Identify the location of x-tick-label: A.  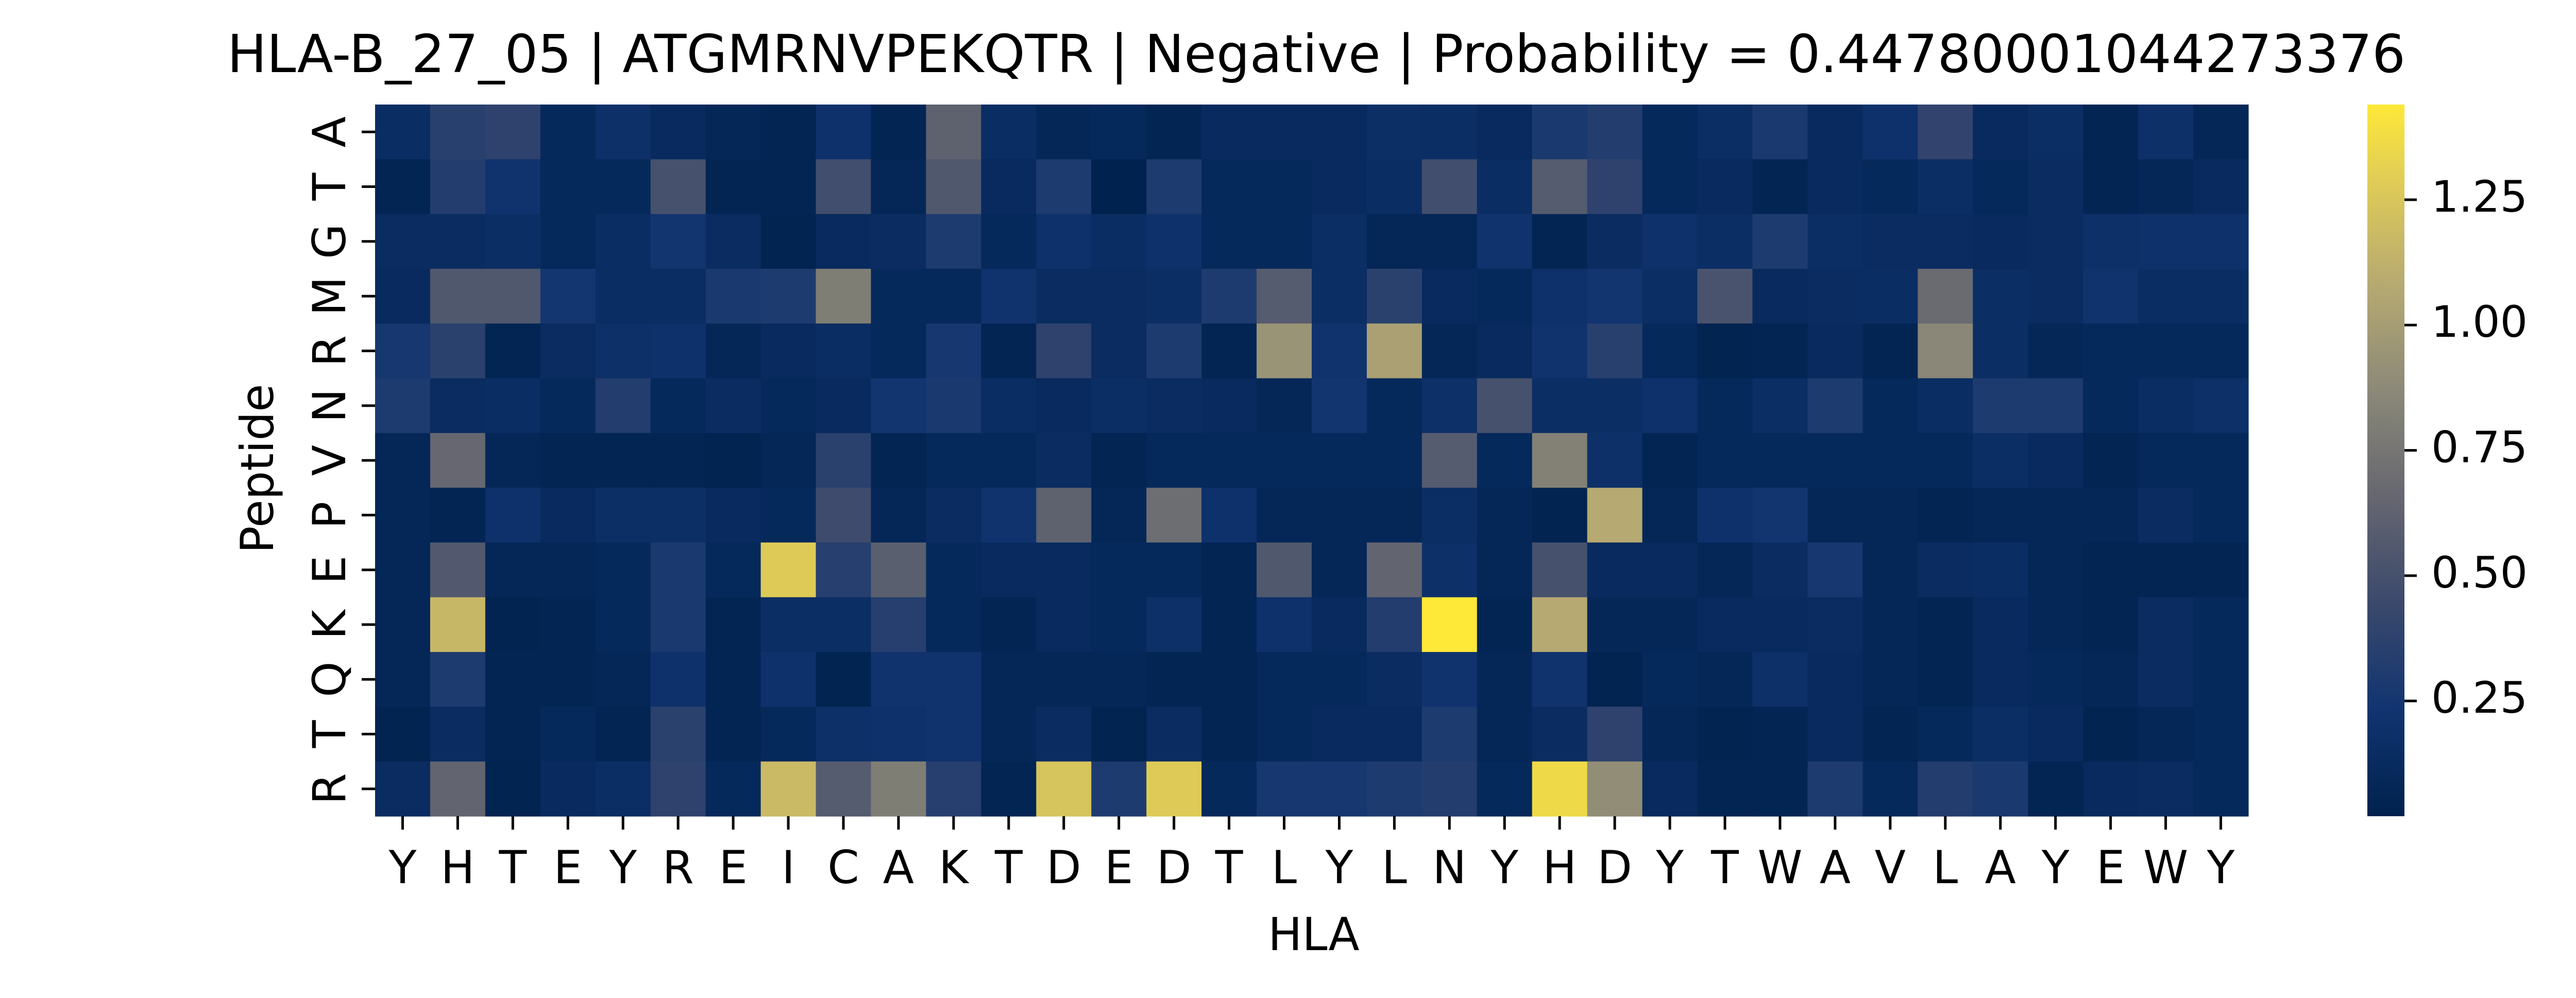
(898, 867).